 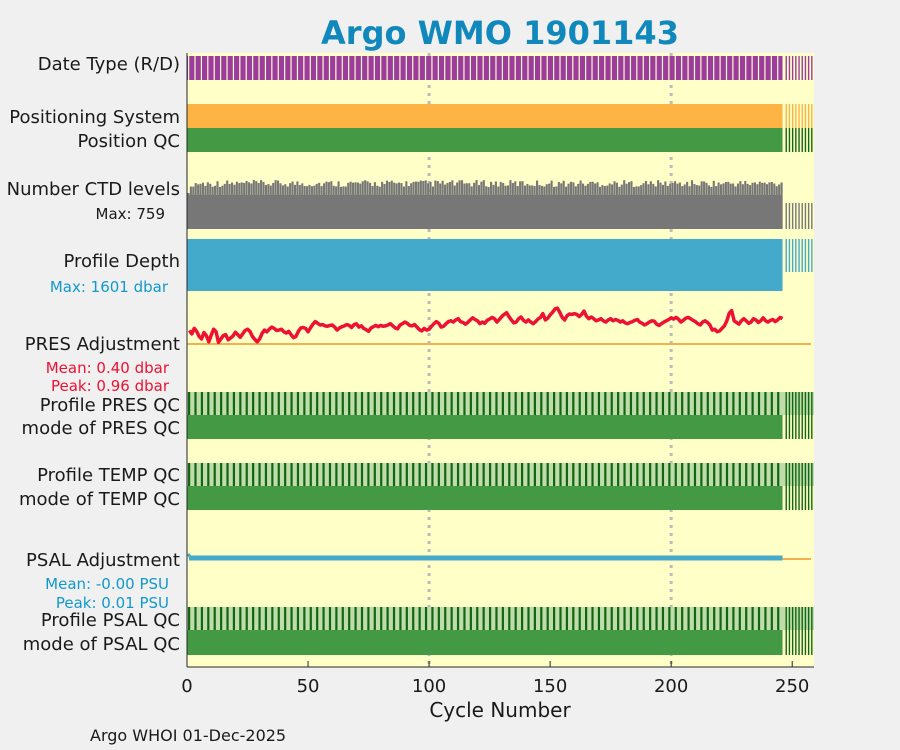 I want to click on temp-mode-tail, so click(x=805, y=498).